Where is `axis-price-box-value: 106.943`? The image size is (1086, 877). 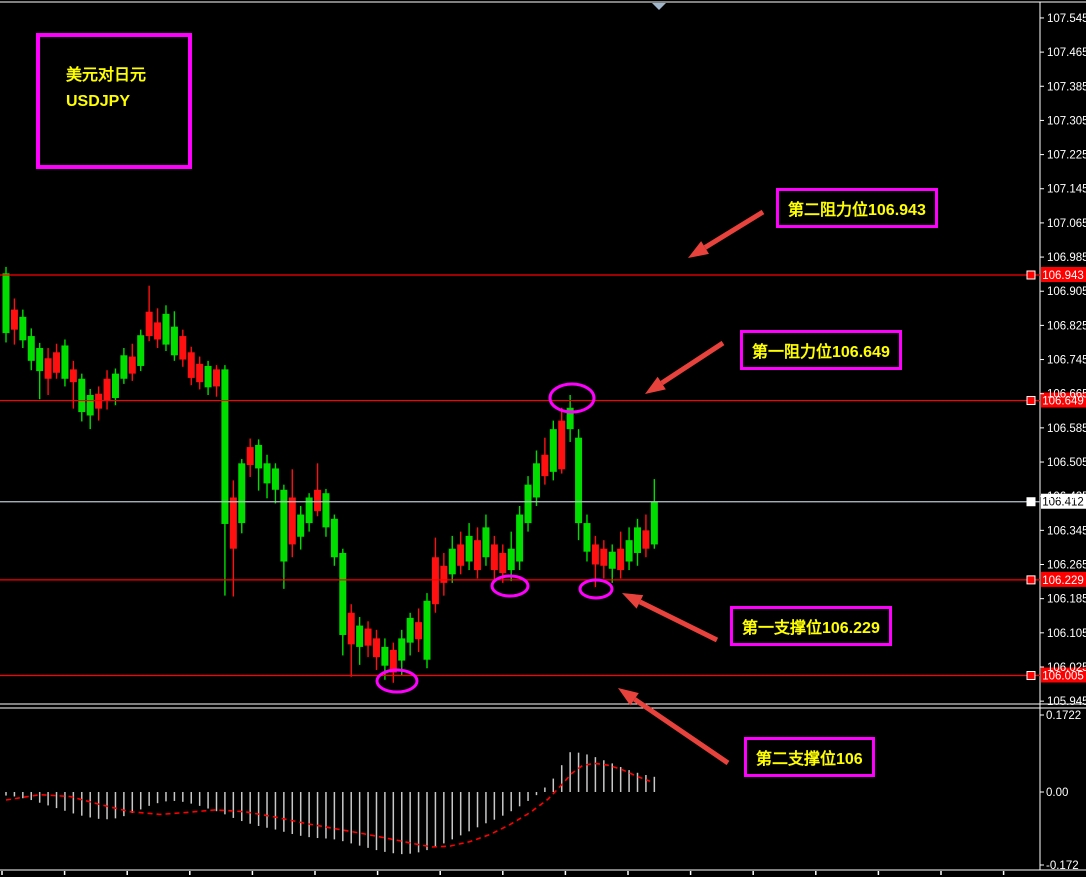
axis-price-box-value: 106.943 is located at coordinates (1063, 276).